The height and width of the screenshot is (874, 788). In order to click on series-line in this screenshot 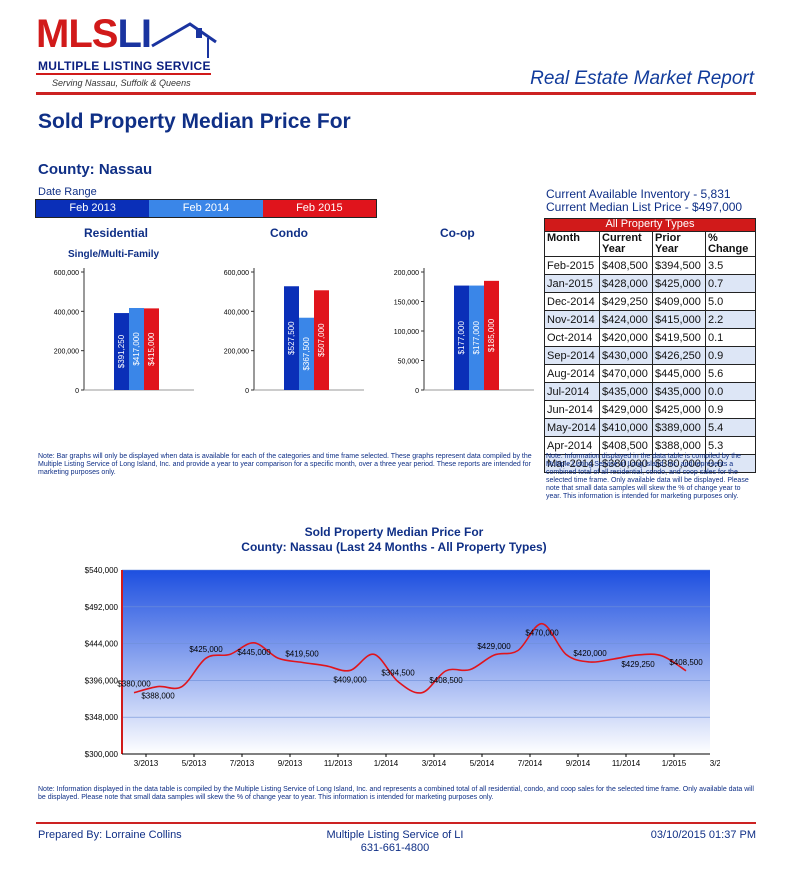, I will do `click(410, 658)`.